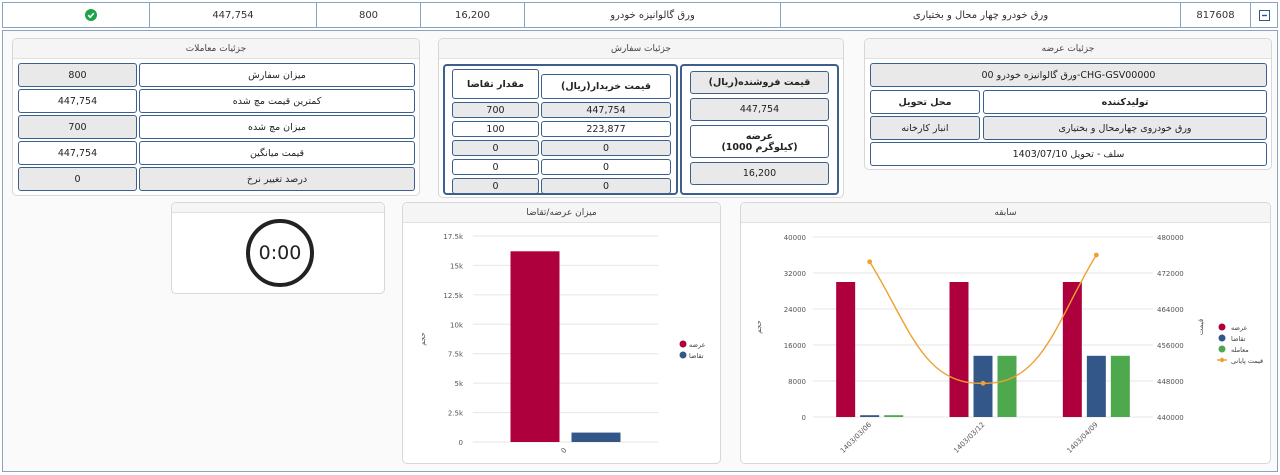 The height and width of the screenshot is (475, 1280). I want to click on trade-label-row-4: قیمت میانگین, so click(277, 153).